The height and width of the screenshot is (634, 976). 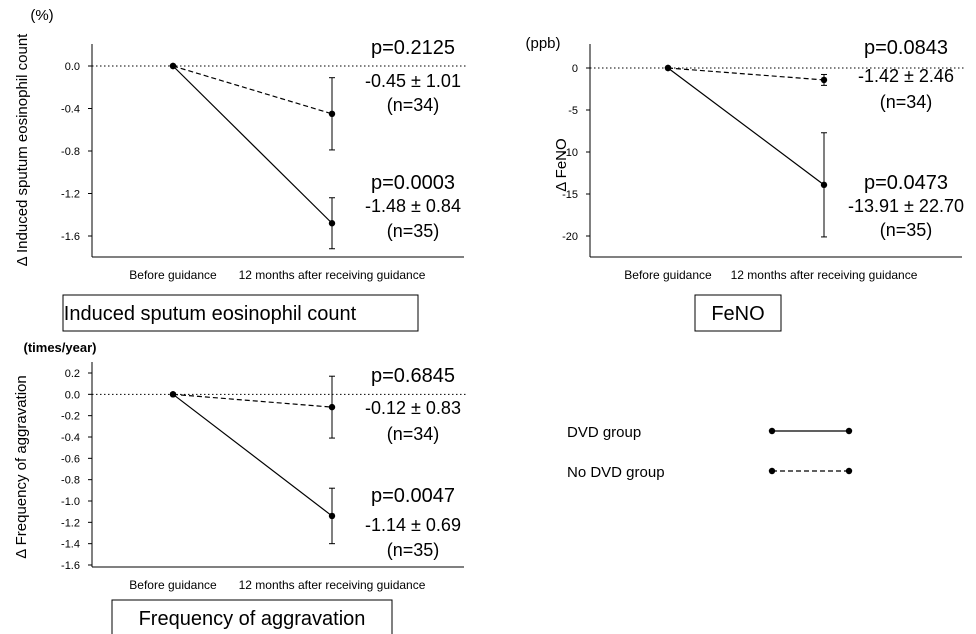 What do you see at coordinates (570, 195) in the screenshot?
I see `y-tick-label: -15` at bounding box center [570, 195].